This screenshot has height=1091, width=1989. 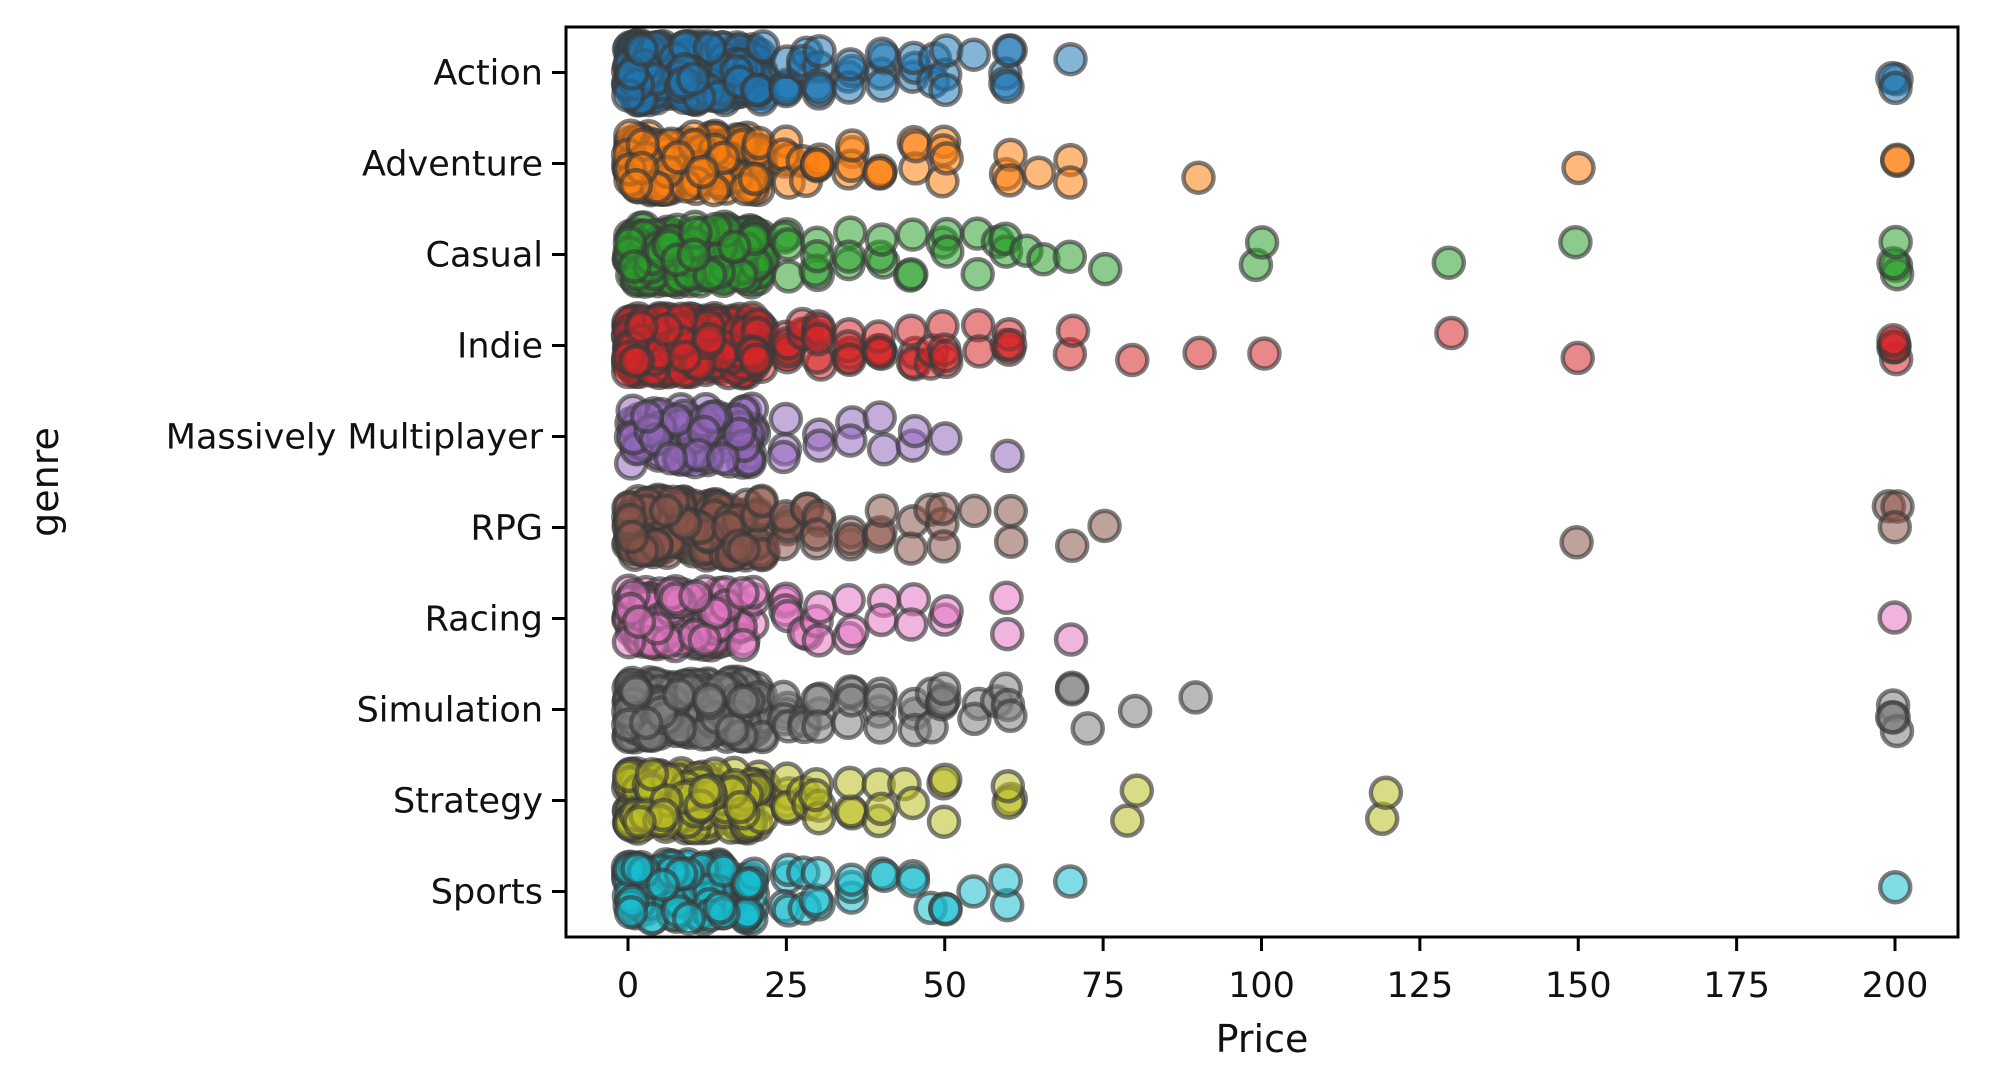 What do you see at coordinates (628, 986) in the screenshot?
I see `x-tick-label: 0` at bounding box center [628, 986].